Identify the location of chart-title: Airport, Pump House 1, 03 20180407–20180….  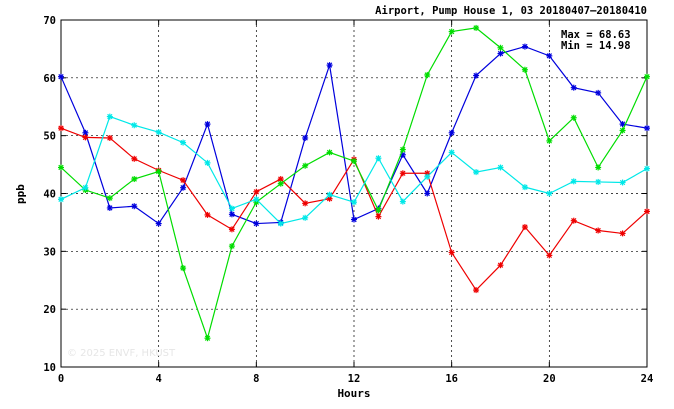
(511, 11).